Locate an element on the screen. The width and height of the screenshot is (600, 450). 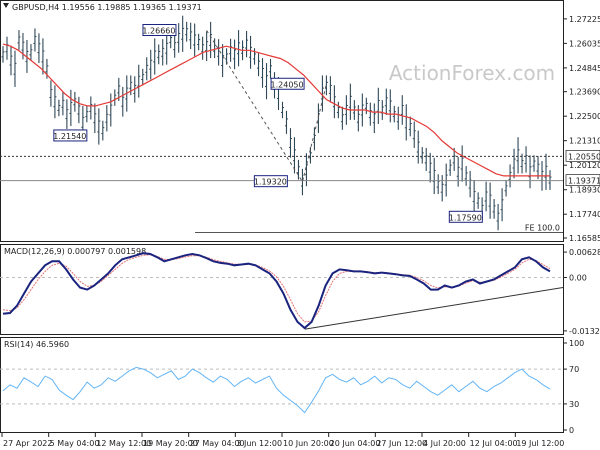
price-label-text: 1.24050 is located at coordinates (287, 84).